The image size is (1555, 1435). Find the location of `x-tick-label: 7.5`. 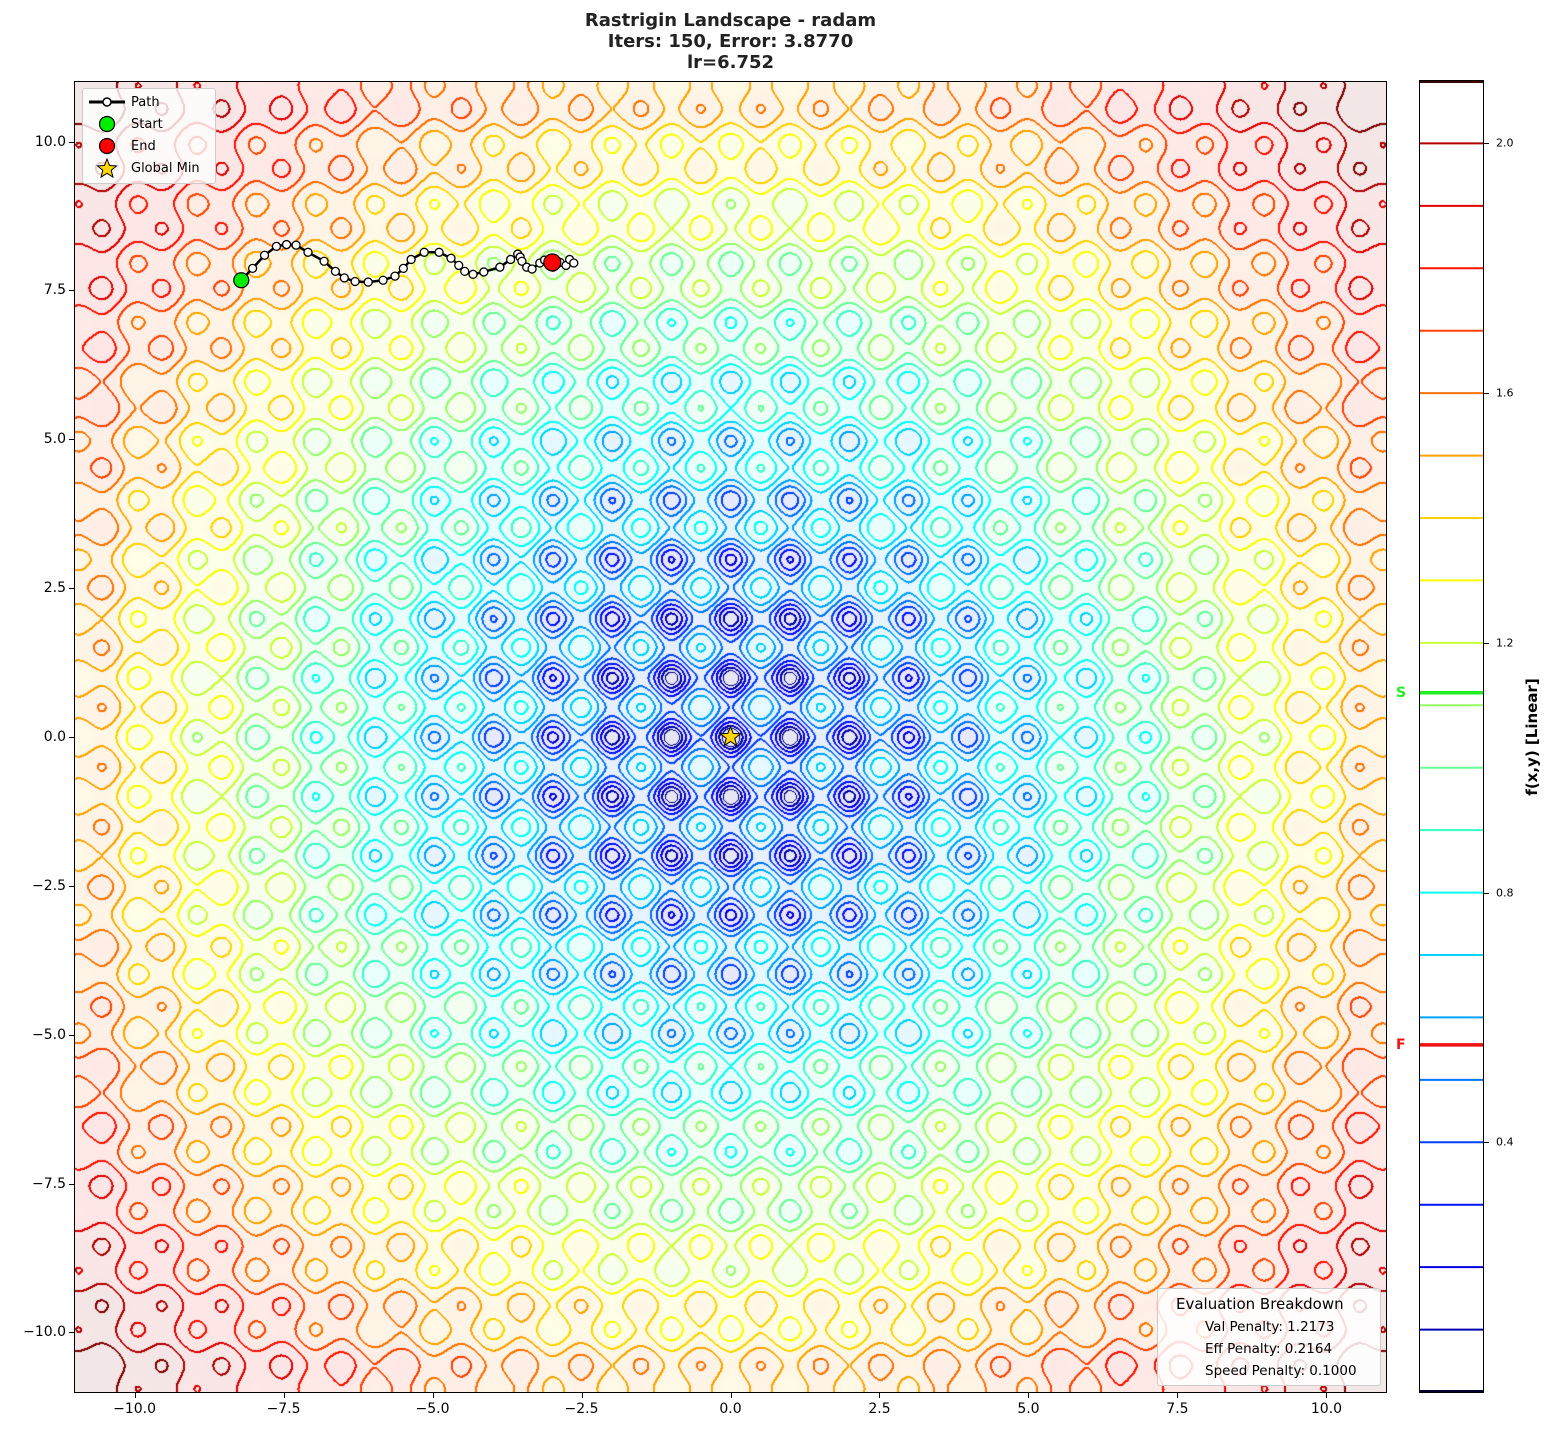

x-tick-label: 7.5 is located at coordinates (1177, 1409).